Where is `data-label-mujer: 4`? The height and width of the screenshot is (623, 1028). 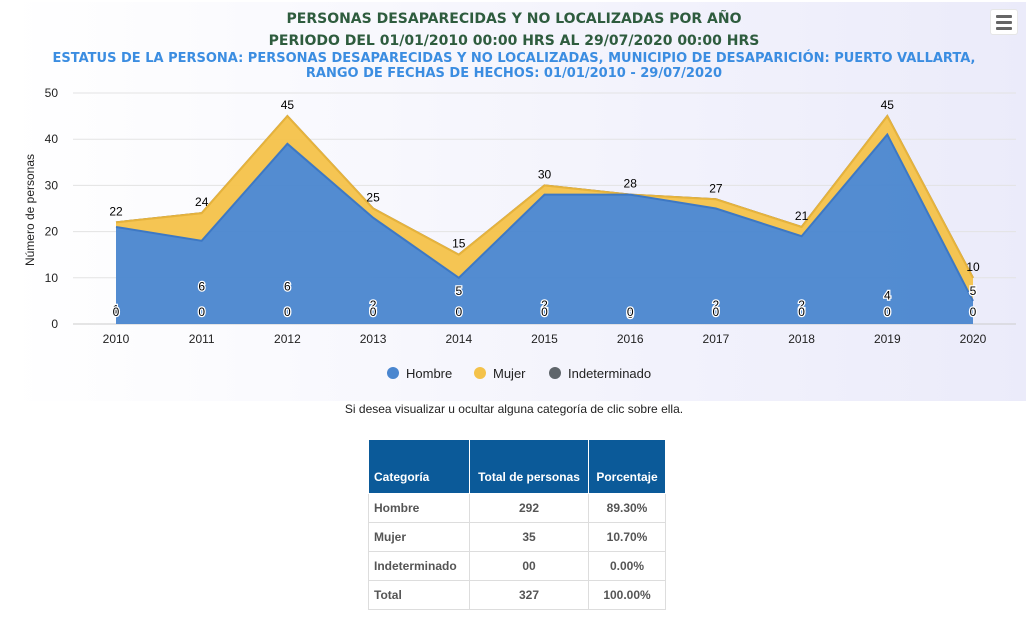 data-label-mujer: 4 is located at coordinates (887, 296).